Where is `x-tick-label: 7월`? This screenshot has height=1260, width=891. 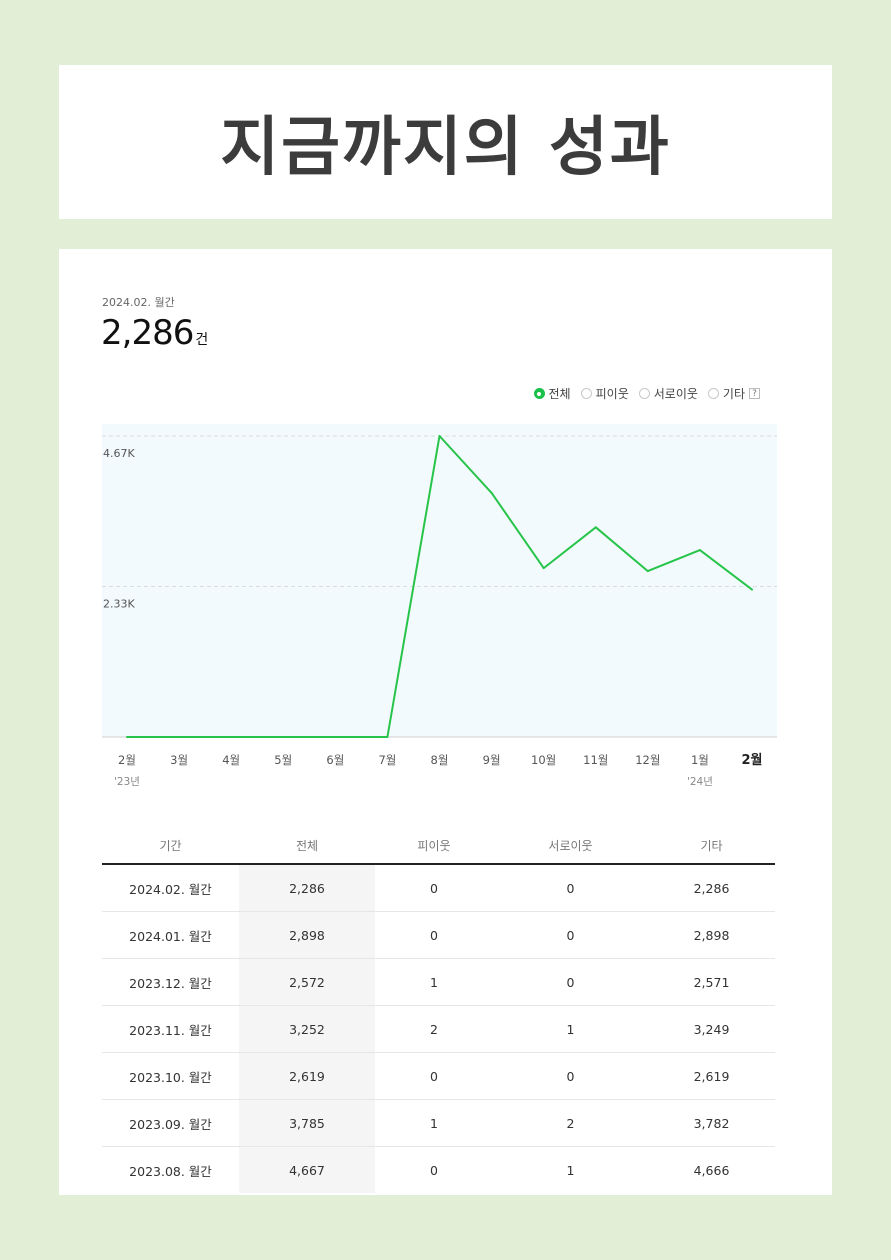
x-tick-label: 7월 is located at coordinates (387, 760).